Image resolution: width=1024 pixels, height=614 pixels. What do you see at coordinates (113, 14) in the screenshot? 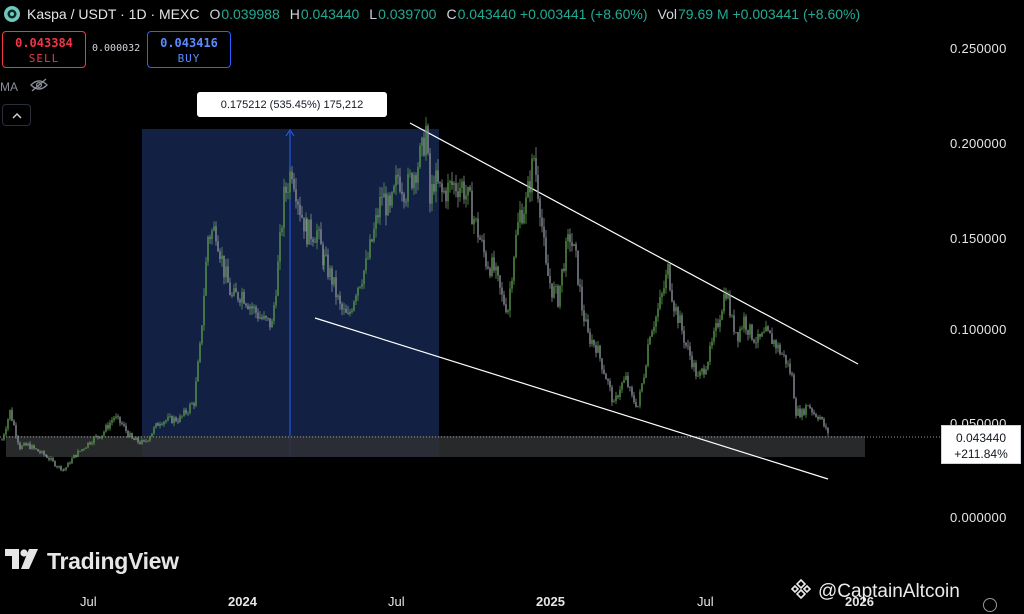
I see `symbol-title: Kaspa / USDT · 1D · MEXC` at bounding box center [113, 14].